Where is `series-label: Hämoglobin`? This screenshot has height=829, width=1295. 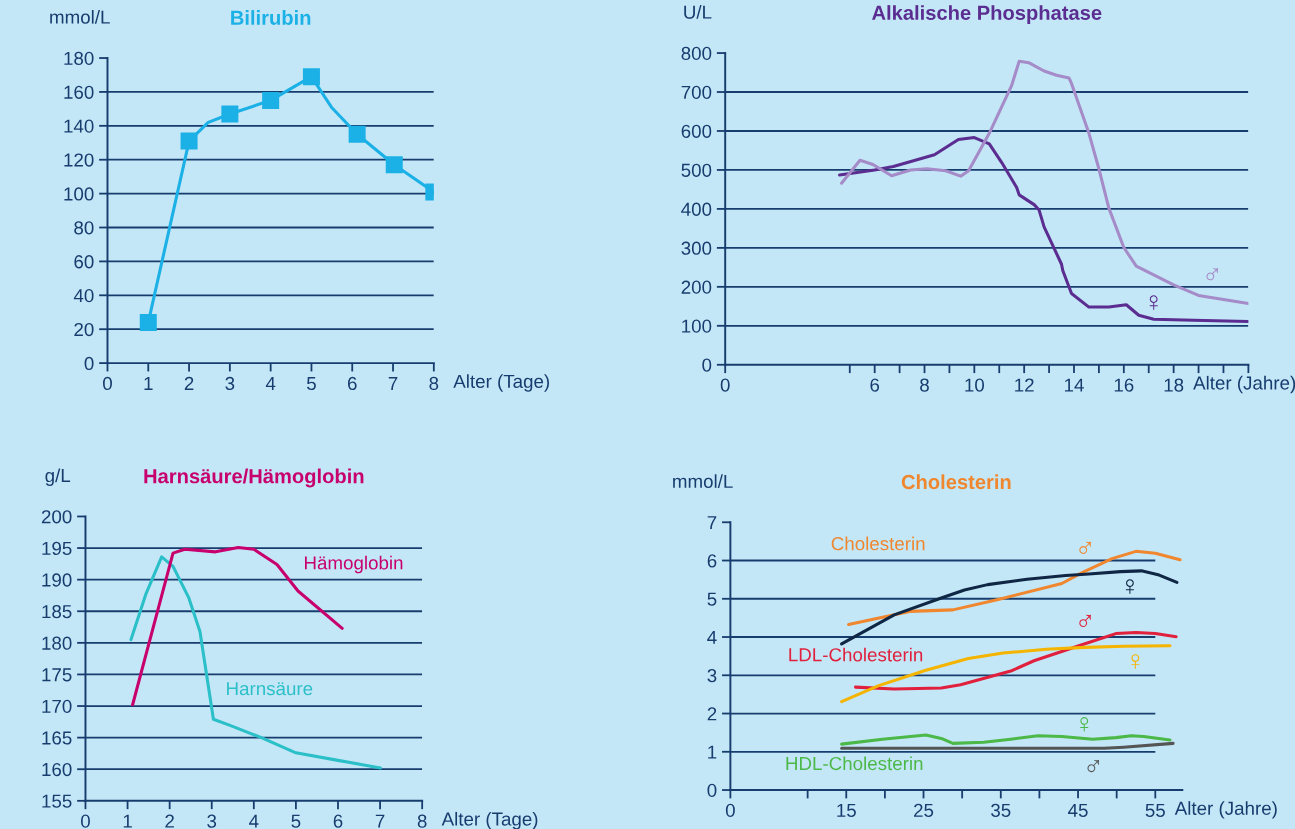 series-label: Hämoglobin is located at coordinates (354, 564).